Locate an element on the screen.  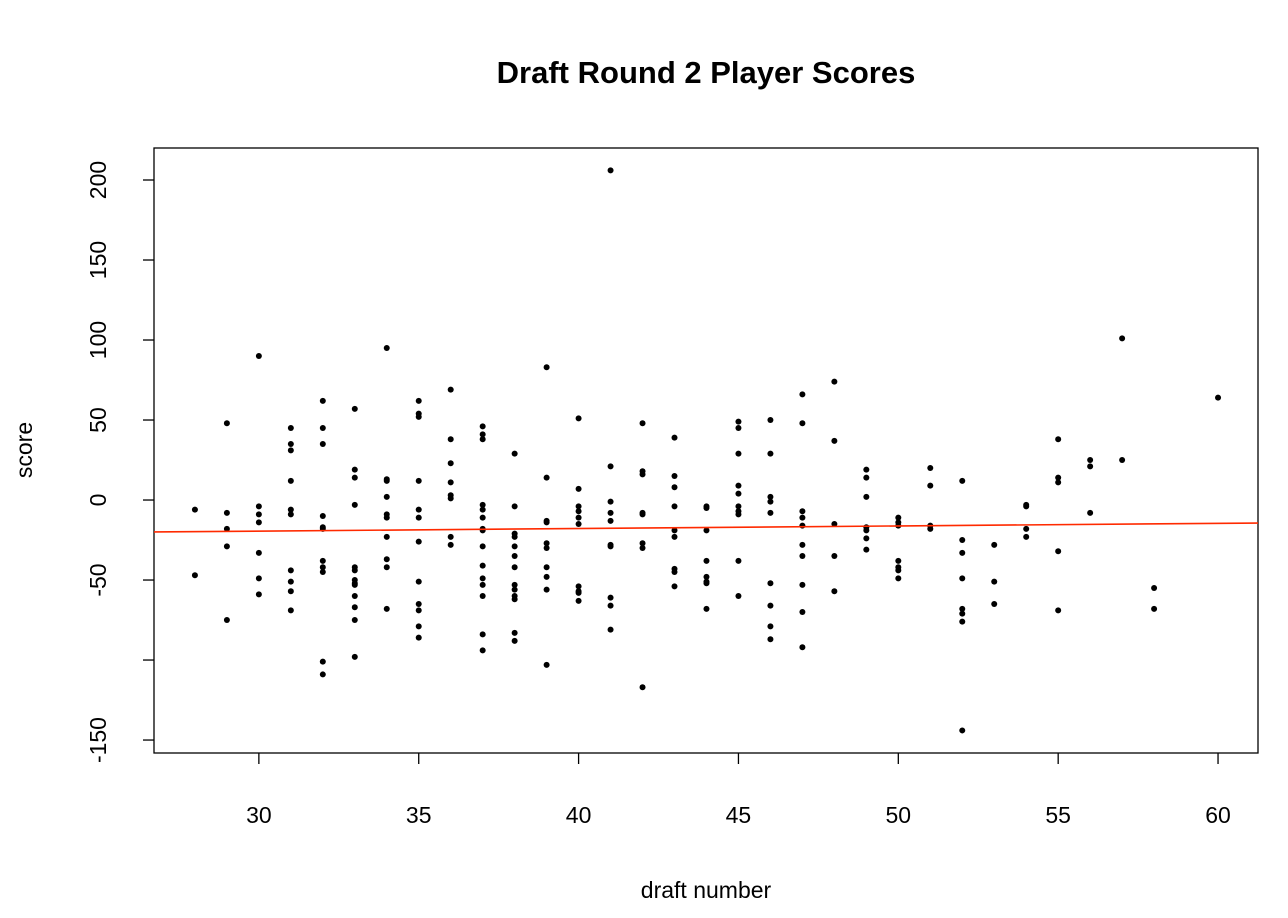
y-tick-label: -50 is located at coordinates (98, 579).